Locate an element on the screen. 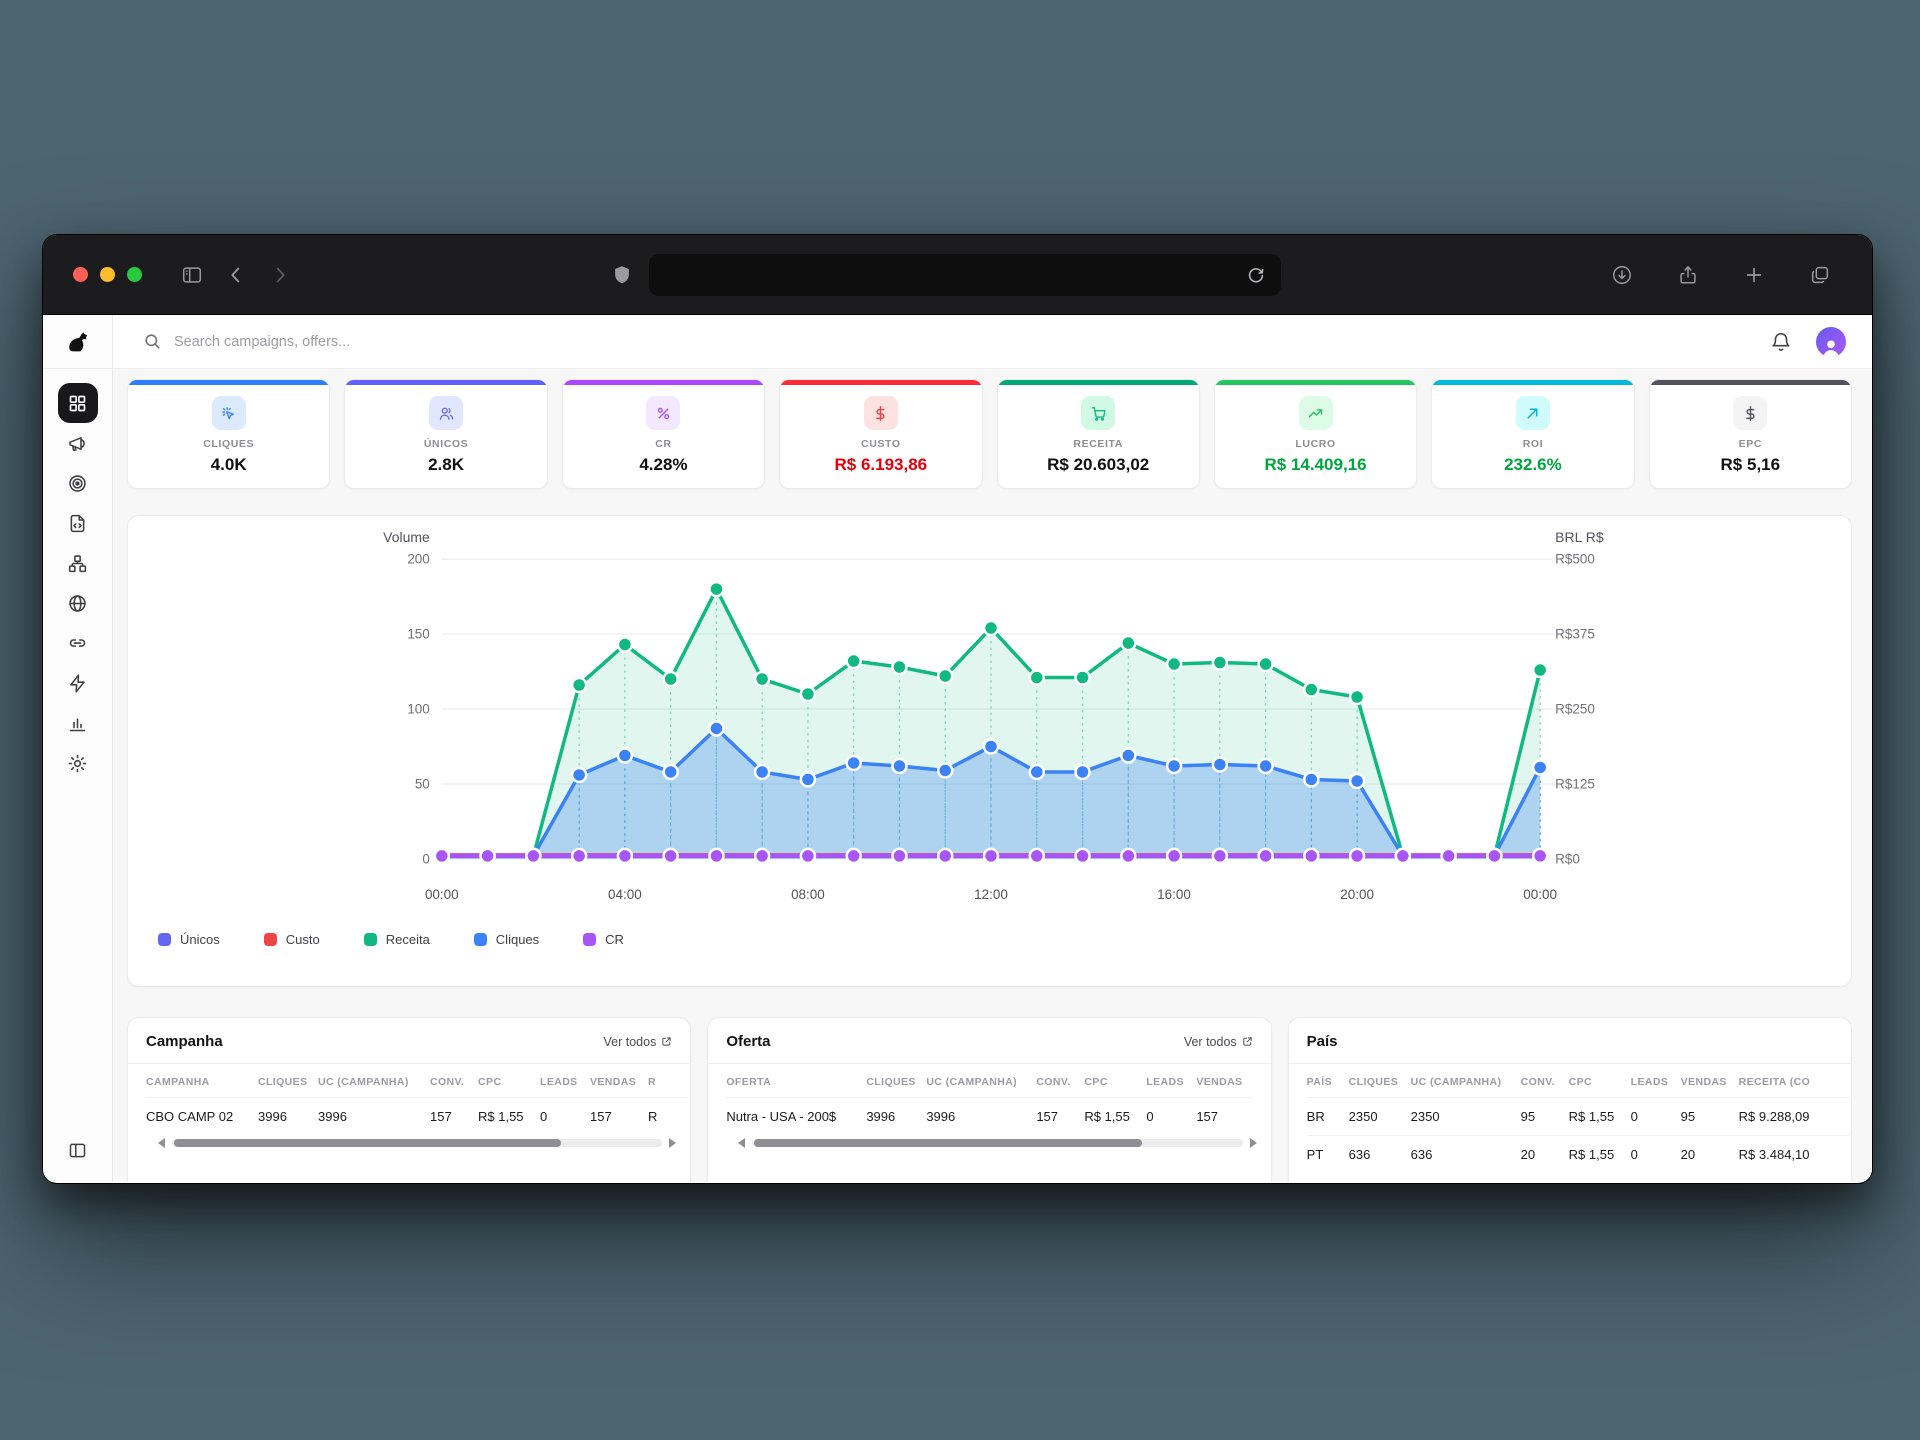 The height and width of the screenshot is (1440, 1920). table-cell: R$ 3.484,10 is located at coordinates (1793, 1154).